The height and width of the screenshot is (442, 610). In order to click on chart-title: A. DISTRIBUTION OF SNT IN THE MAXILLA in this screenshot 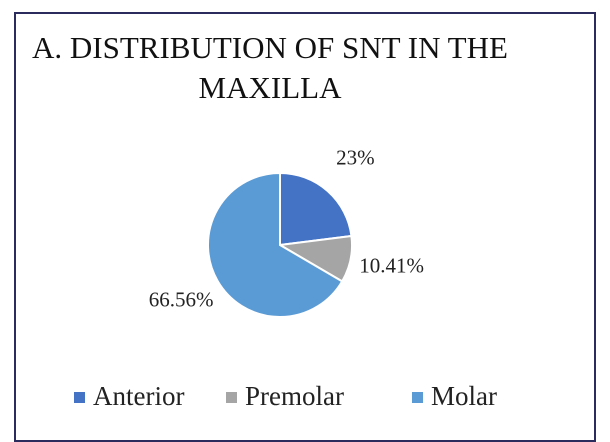, I will do `click(270, 67)`.